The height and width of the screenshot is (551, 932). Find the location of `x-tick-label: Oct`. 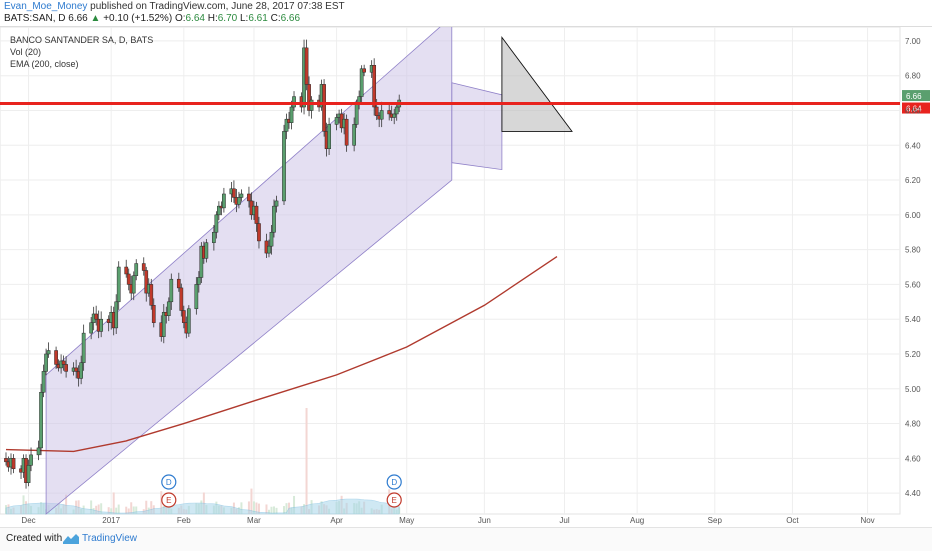

x-tick-label: Oct is located at coordinates (792, 520).